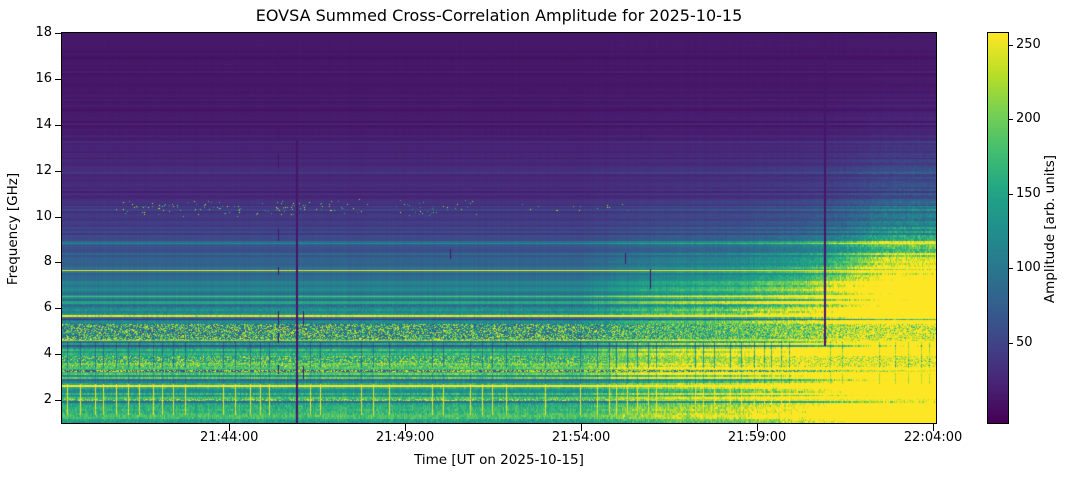 The width and height of the screenshot is (1073, 479). What do you see at coordinates (47, 400) in the screenshot?
I see `y-tick-label: 2` at bounding box center [47, 400].